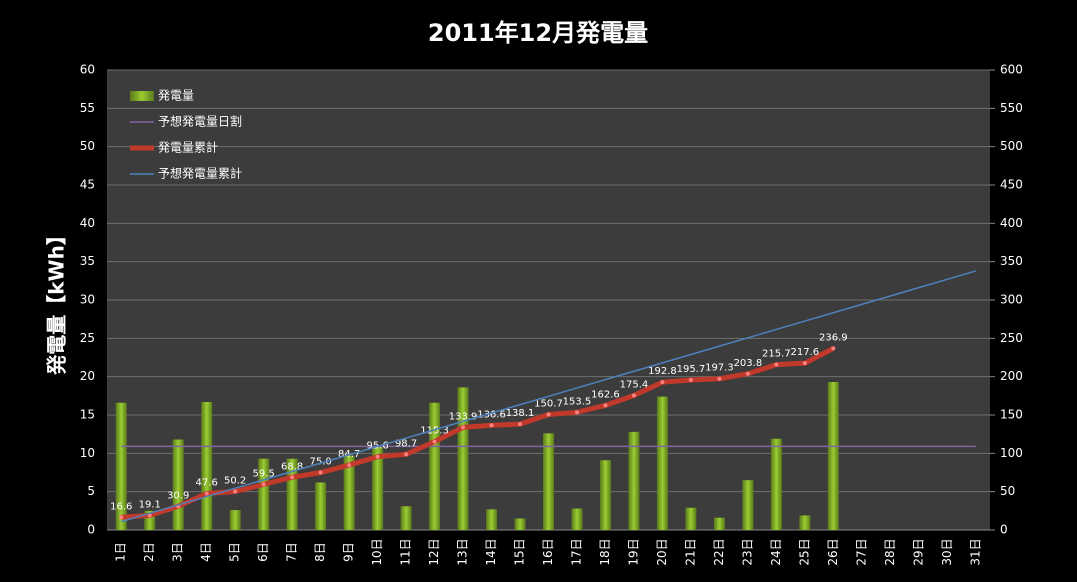 This screenshot has height=582, width=1077. Describe the element at coordinates (320, 552) in the screenshot. I see `x-tick-label: 8日` at that location.